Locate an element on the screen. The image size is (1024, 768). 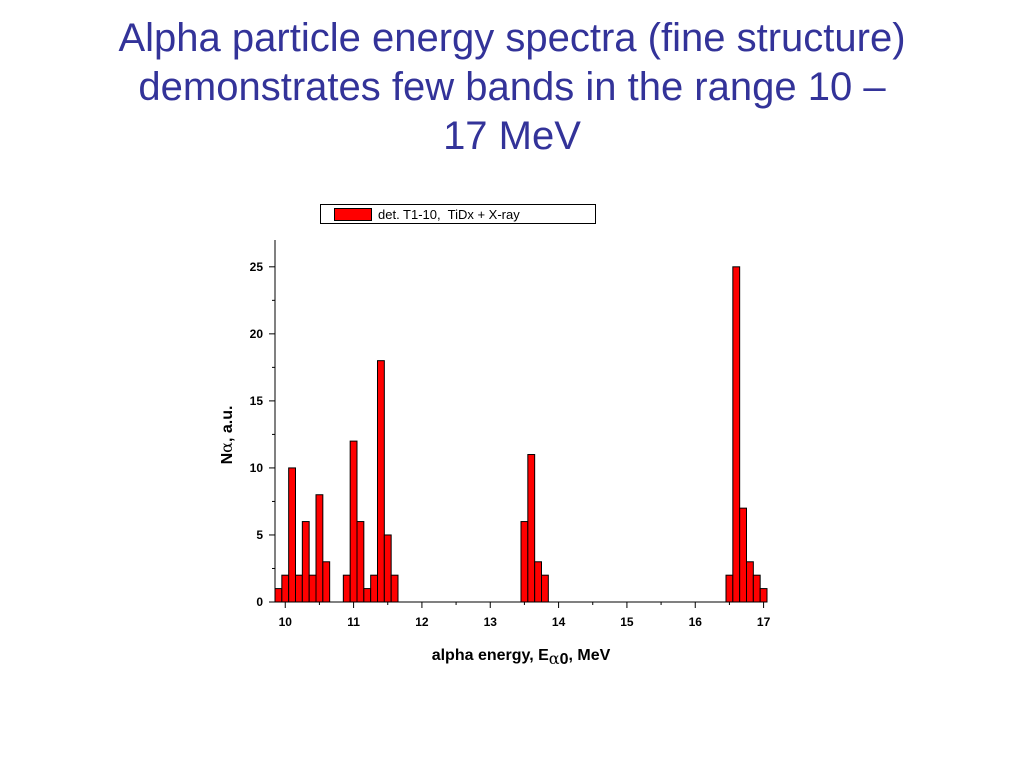
x-tick-label: 13 is located at coordinates (491, 622).